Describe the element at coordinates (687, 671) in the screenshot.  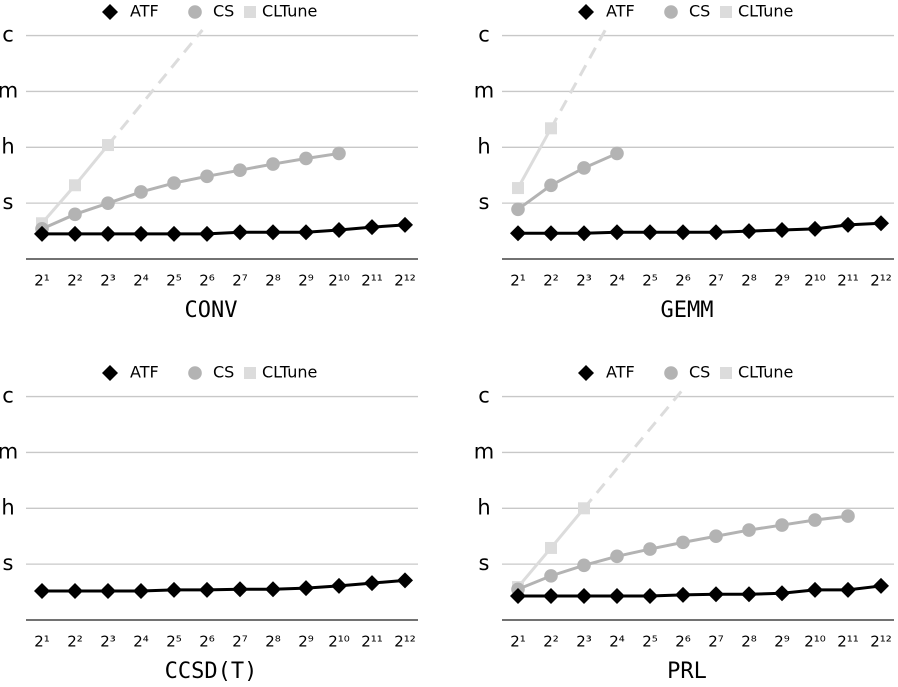
I see `chart-title: PRL` at that location.